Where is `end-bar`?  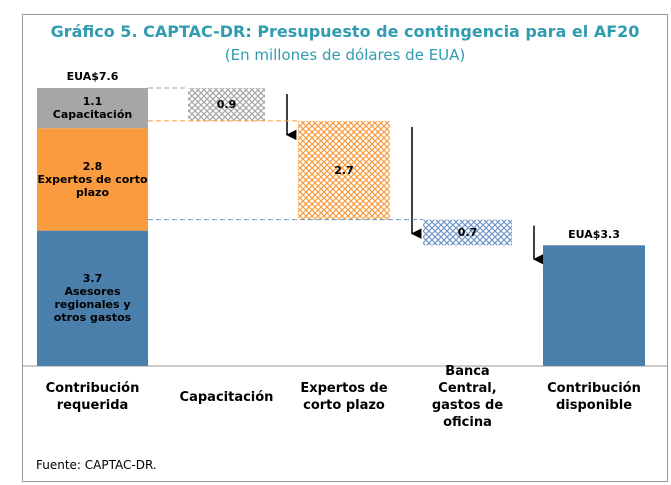 end-bar is located at coordinates (594, 305).